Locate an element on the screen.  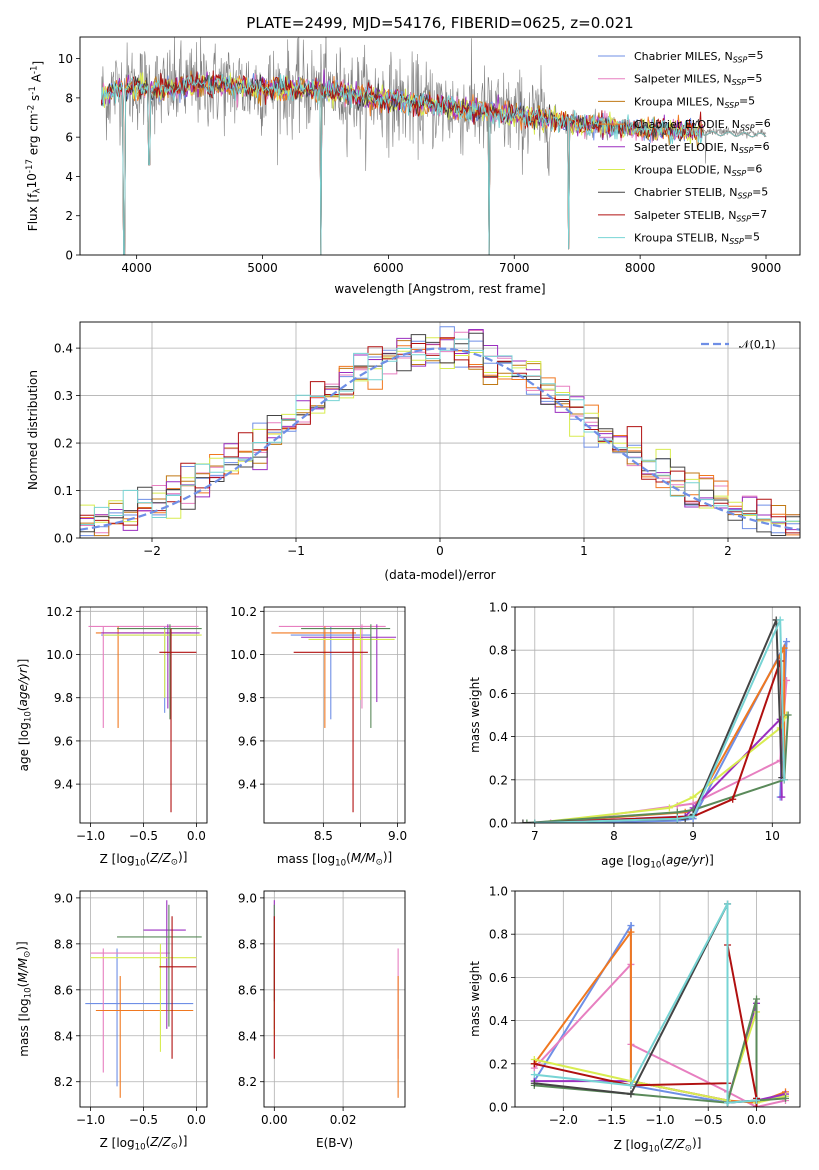
x-tick-label: −1.5 is located at coordinates (611, 1120).